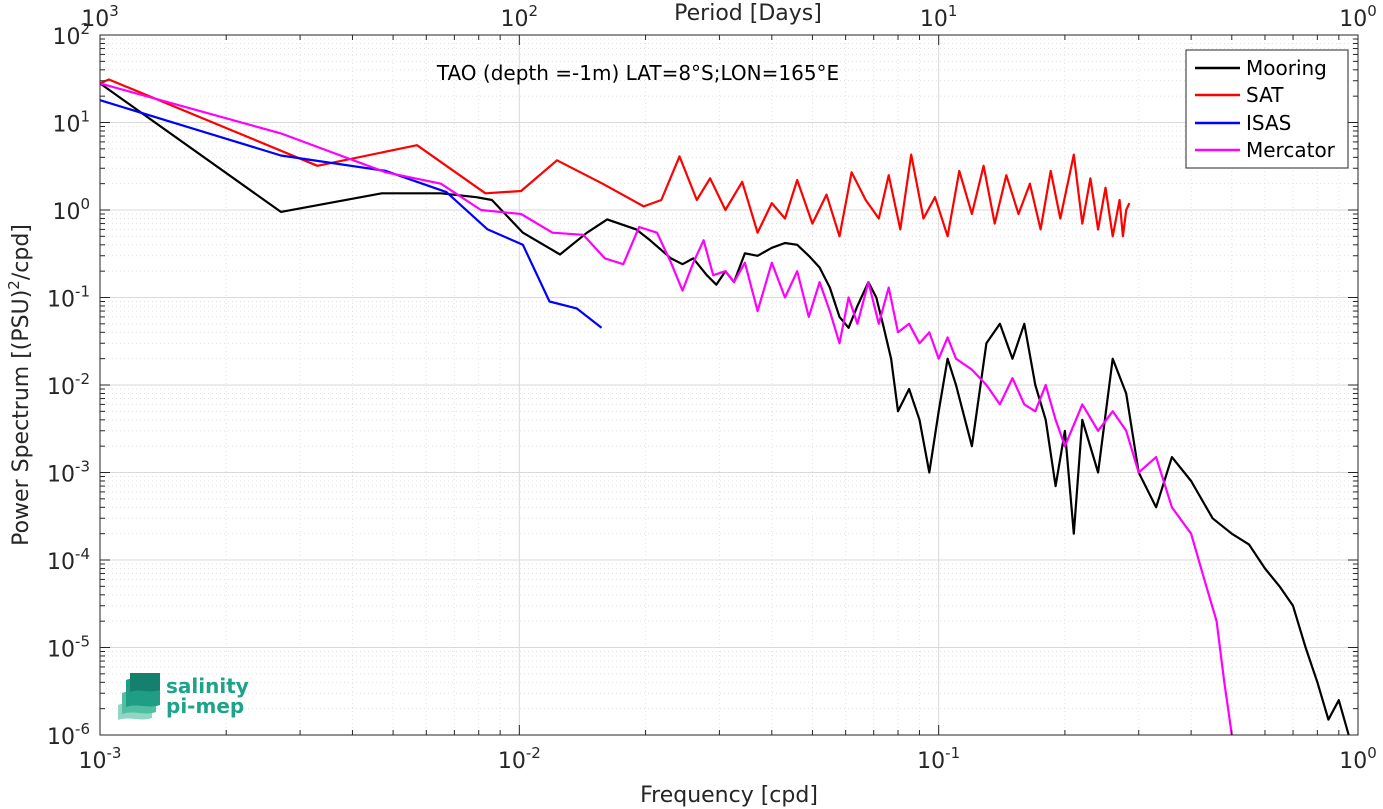  I want to click on top-tick-label-exponent: 1, so click(953, 11).